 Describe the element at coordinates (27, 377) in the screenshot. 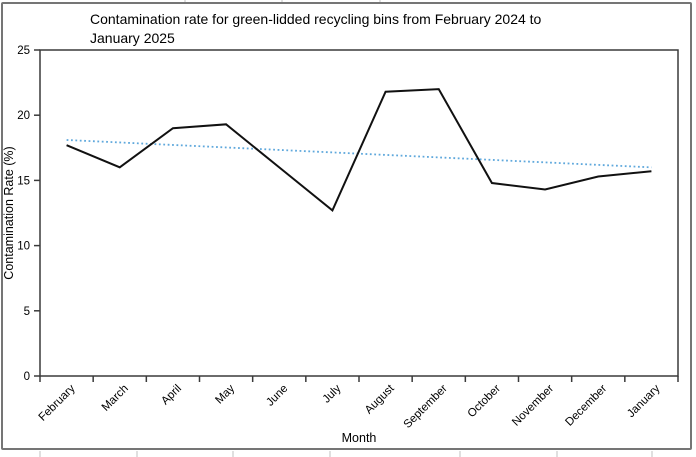

I see `y-tick-label: 0` at that location.